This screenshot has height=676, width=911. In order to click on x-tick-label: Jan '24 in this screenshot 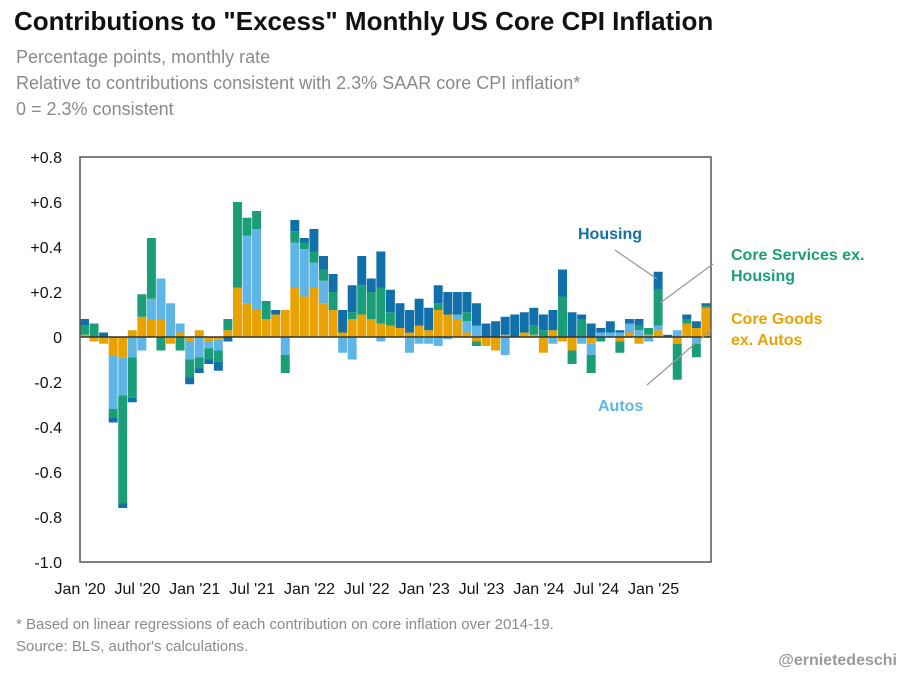, I will do `click(538, 589)`.